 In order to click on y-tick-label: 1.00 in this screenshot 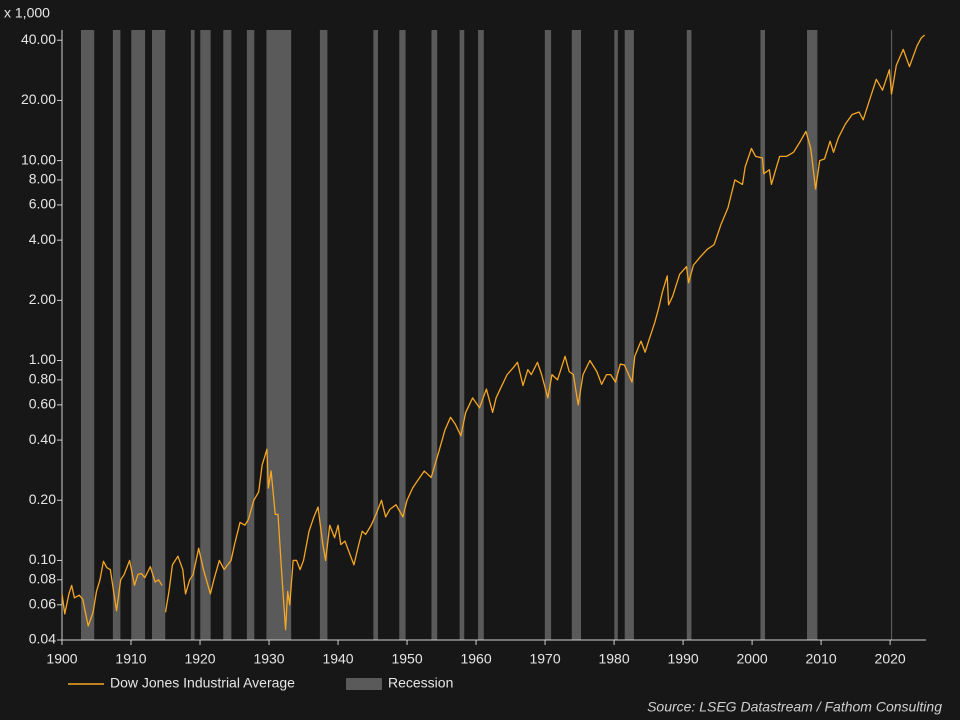, I will do `click(42, 359)`.